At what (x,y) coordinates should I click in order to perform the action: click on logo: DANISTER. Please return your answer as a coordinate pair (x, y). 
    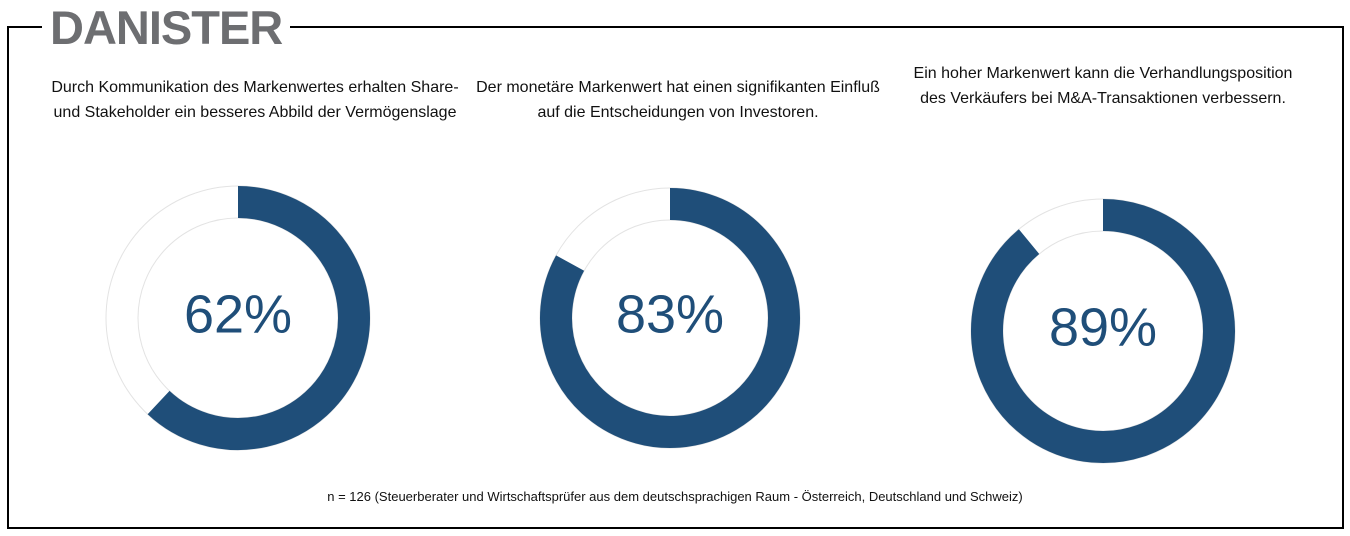
    Looking at the image, I should click on (166, 27).